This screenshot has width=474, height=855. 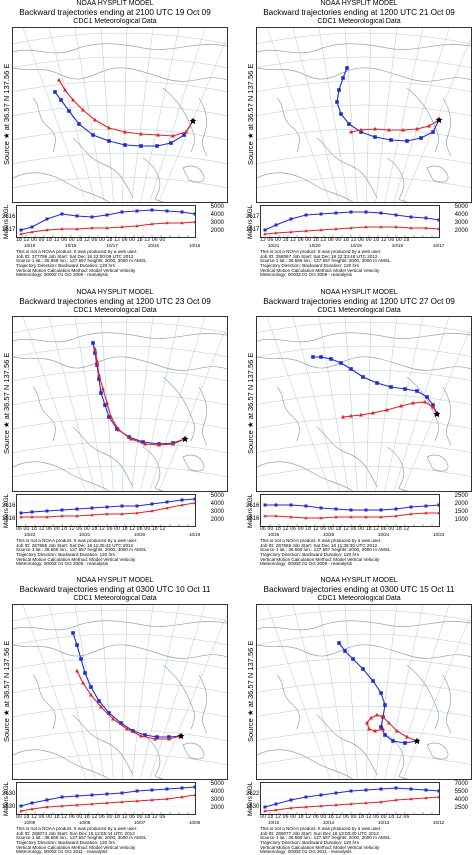 I want to click on source-star, so click(x=193, y=121).